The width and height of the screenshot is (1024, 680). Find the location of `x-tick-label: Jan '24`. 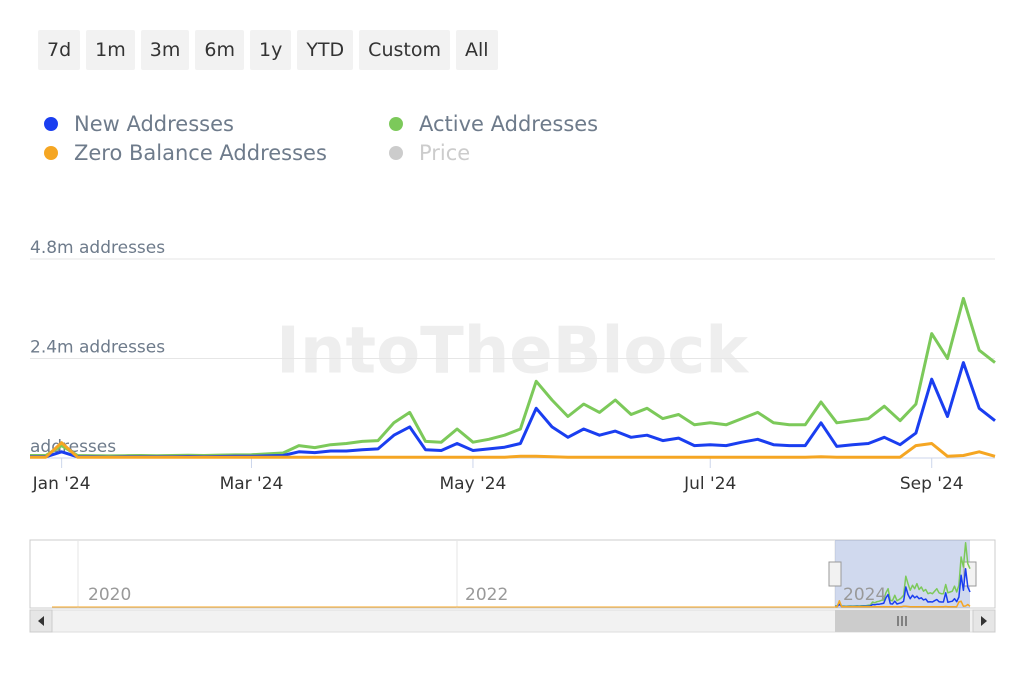

x-tick-label: Jan '24 is located at coordinates (61, 484).